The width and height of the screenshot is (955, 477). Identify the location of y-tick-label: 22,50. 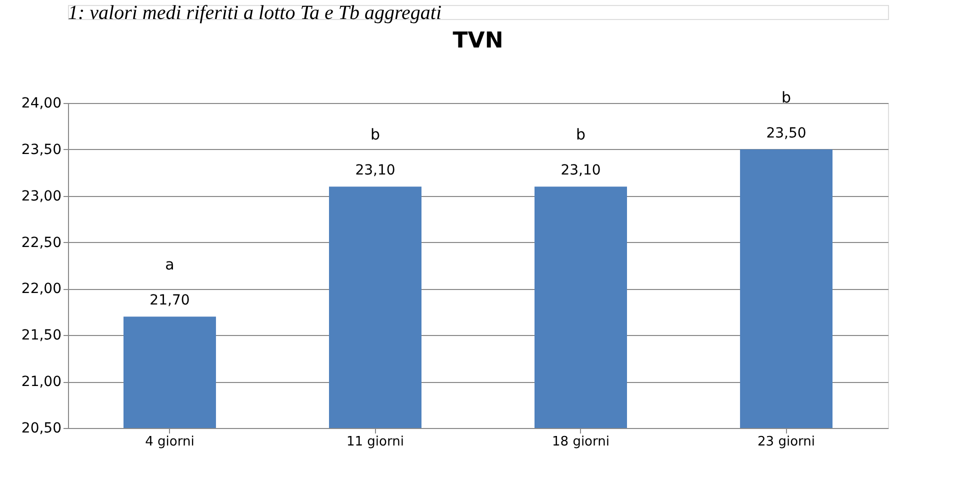
(41, 242).